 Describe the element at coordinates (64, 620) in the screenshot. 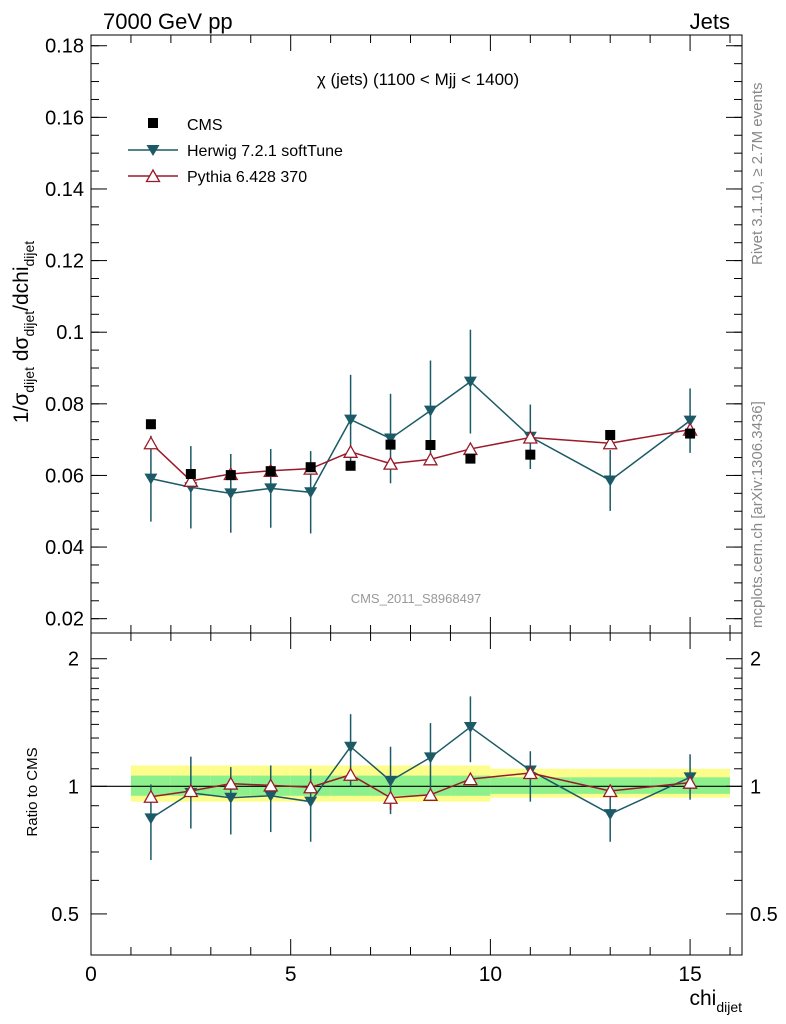

I see `y-tick-label-main: 0.02` at that location.